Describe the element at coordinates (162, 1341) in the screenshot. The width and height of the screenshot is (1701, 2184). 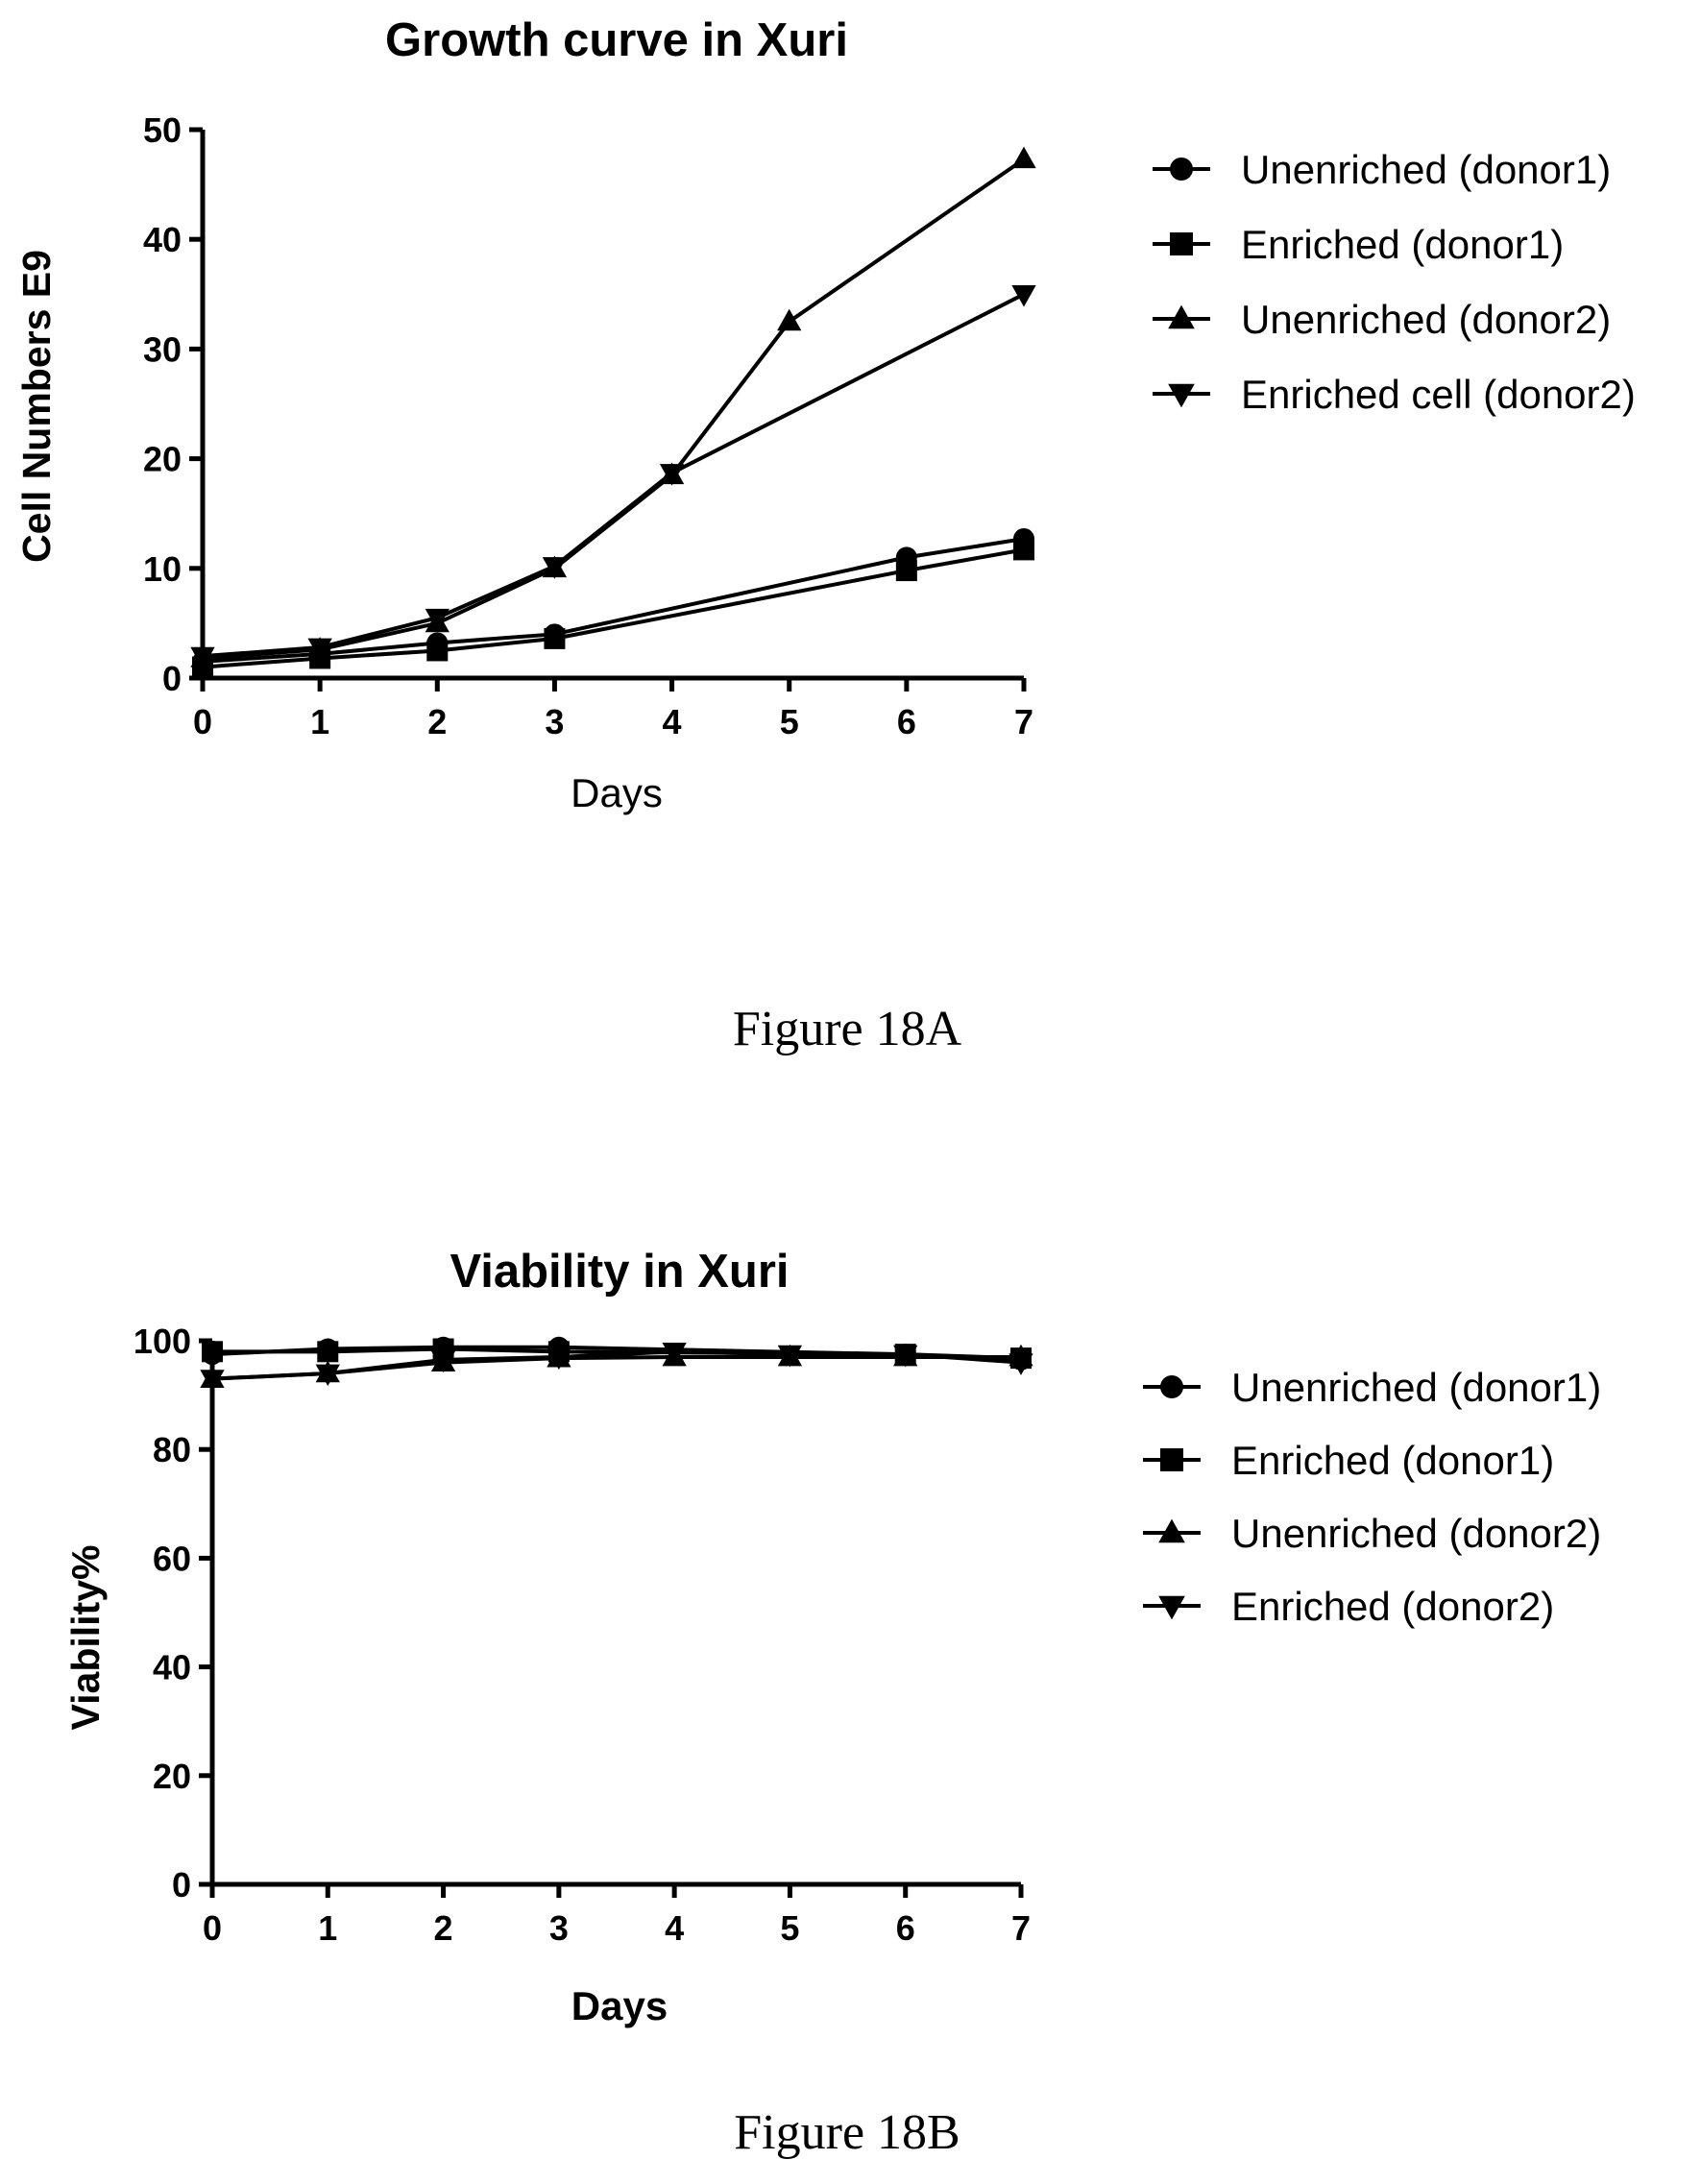
I see `y-tick-label: 100` at that location.